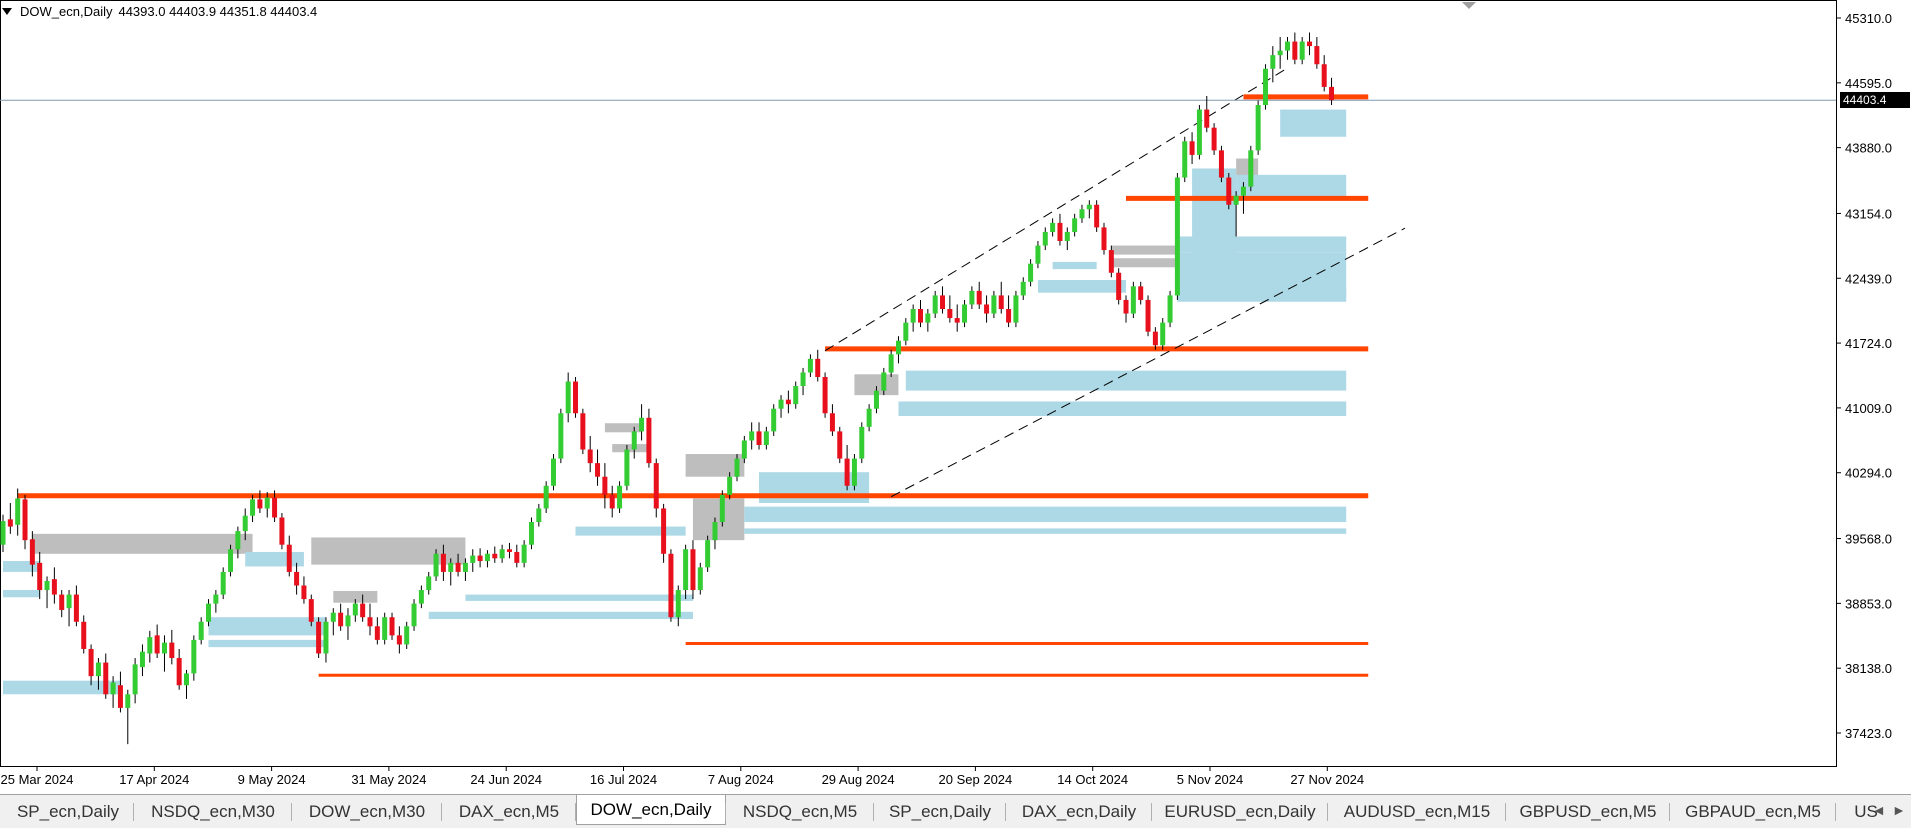 This screenshot has width=1911, height=828. Describe the element at coordinates (509, 811) in the screenshot. I see `chart-tab: DAX_ecn,M5` at that location.